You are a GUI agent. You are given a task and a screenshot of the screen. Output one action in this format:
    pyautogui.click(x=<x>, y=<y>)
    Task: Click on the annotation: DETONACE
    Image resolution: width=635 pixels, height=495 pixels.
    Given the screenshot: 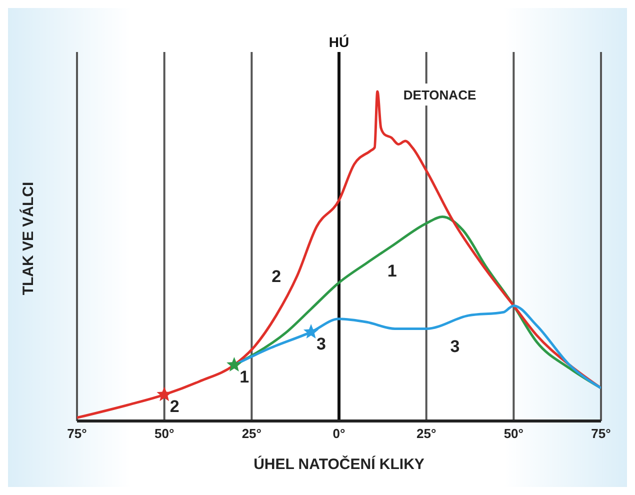 What is the action you would take?
    pyautogui.click(x=439, y=95)
    